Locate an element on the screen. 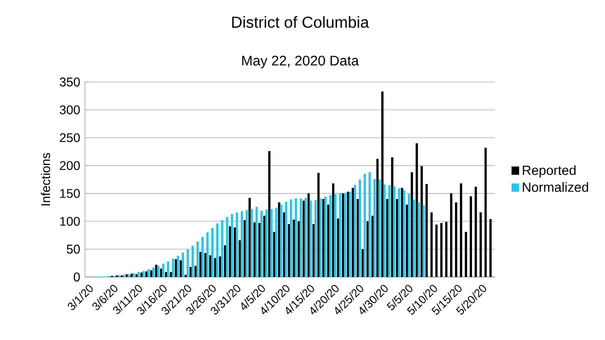  chart-title: District of Columbia is located at coordinates (301, 22).